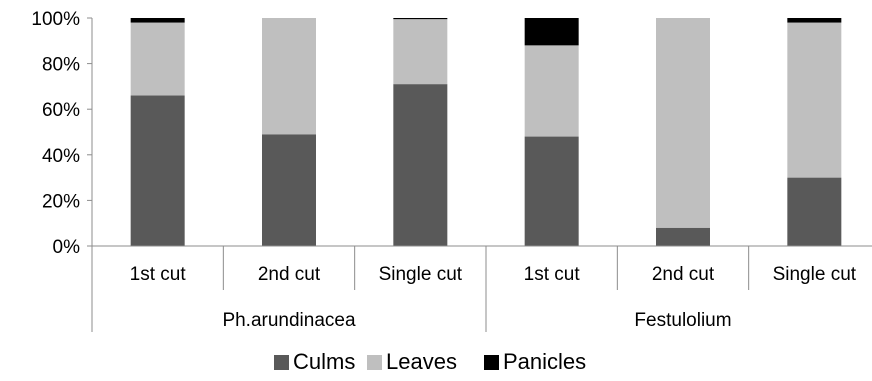 Image resolution: width=872 pixels, height=381 pixels. I want to click on x-group-label: Ph.arundinacea, so click(289, 320).